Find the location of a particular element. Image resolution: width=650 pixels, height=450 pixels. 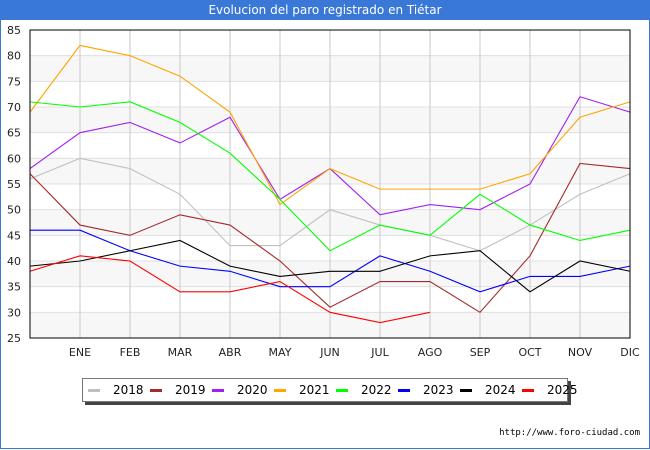

x-tick-label: FEB is located at coordinates (130, 352).